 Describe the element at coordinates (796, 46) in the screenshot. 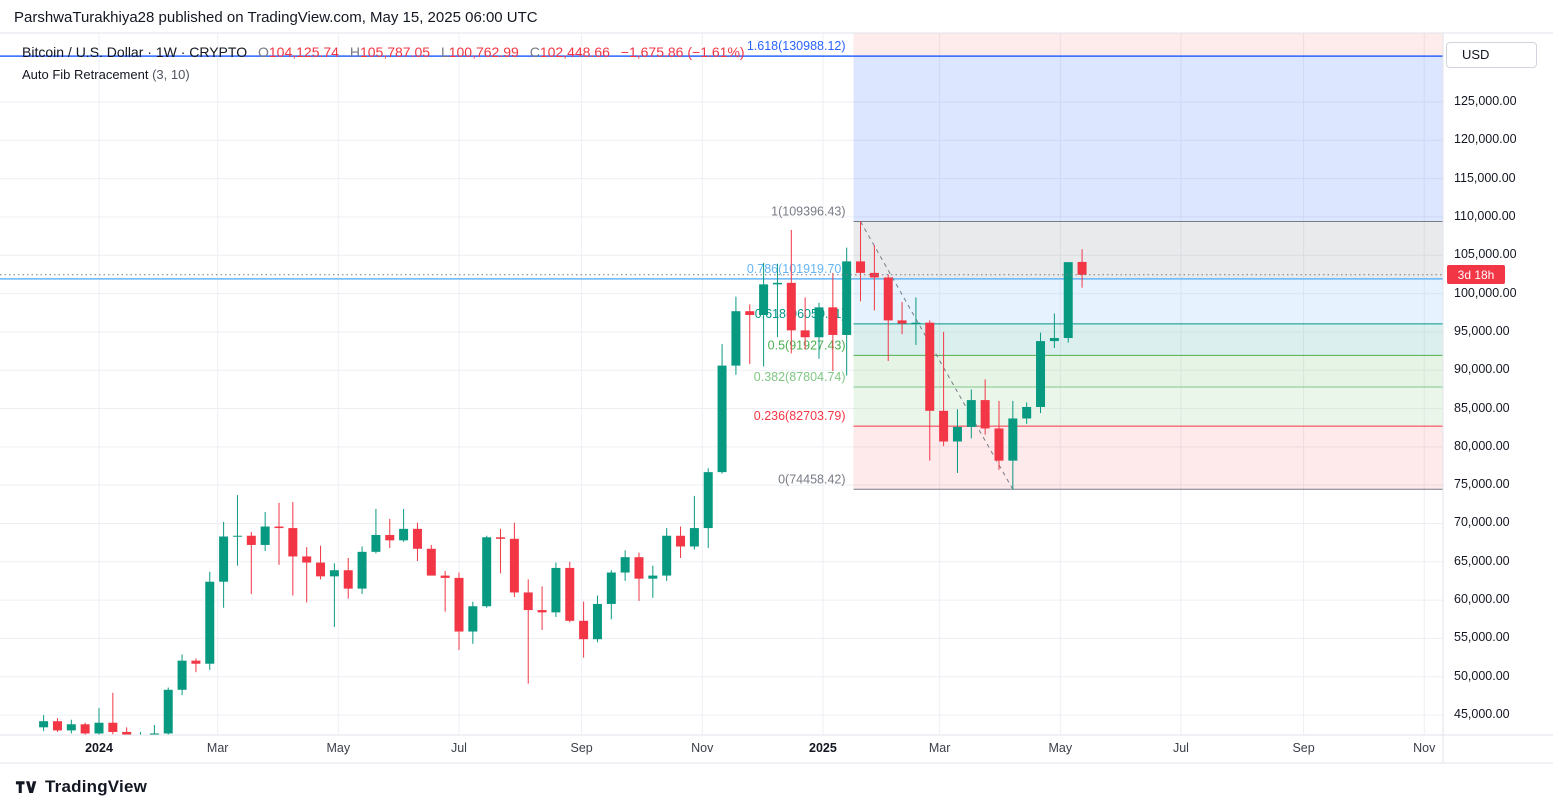

I see `fib-level-label: 1.618(130988.12)` at that location.